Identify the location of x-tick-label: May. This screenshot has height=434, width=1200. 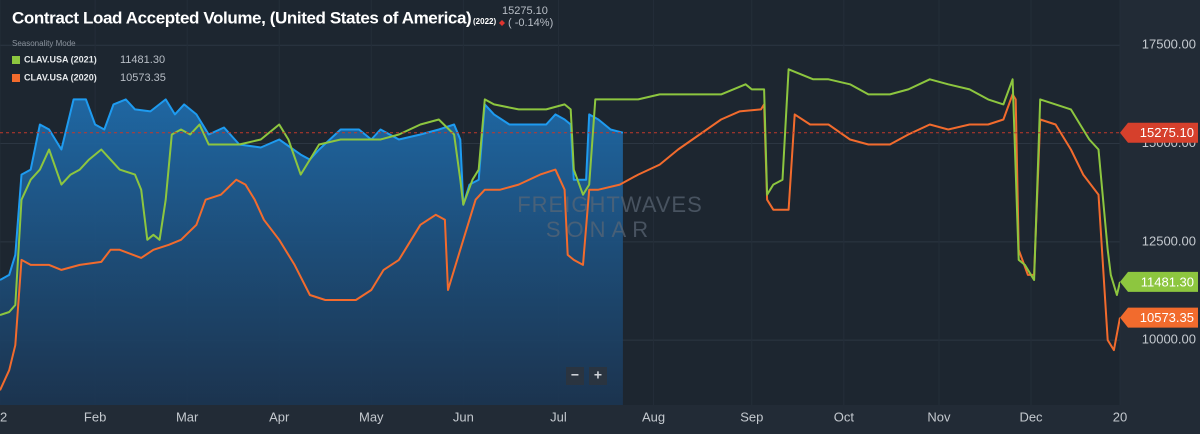
(371, 416).